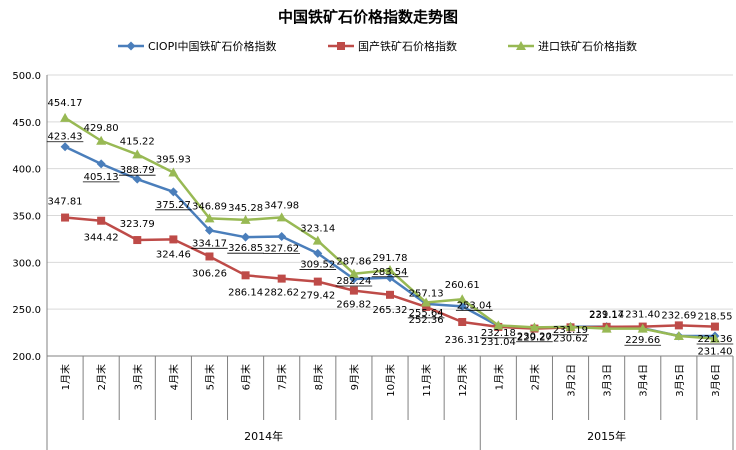  I want to click on y-tick-label: 400.0, so click(26, 170).